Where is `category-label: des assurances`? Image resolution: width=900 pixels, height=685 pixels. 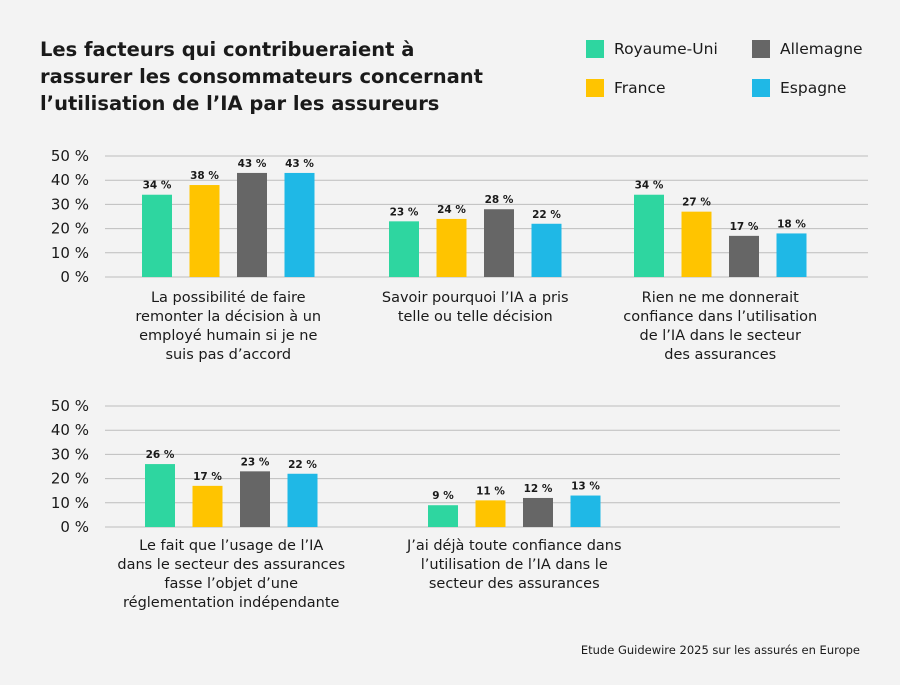
category-label: des assurances is located at coordinates (720, 355).